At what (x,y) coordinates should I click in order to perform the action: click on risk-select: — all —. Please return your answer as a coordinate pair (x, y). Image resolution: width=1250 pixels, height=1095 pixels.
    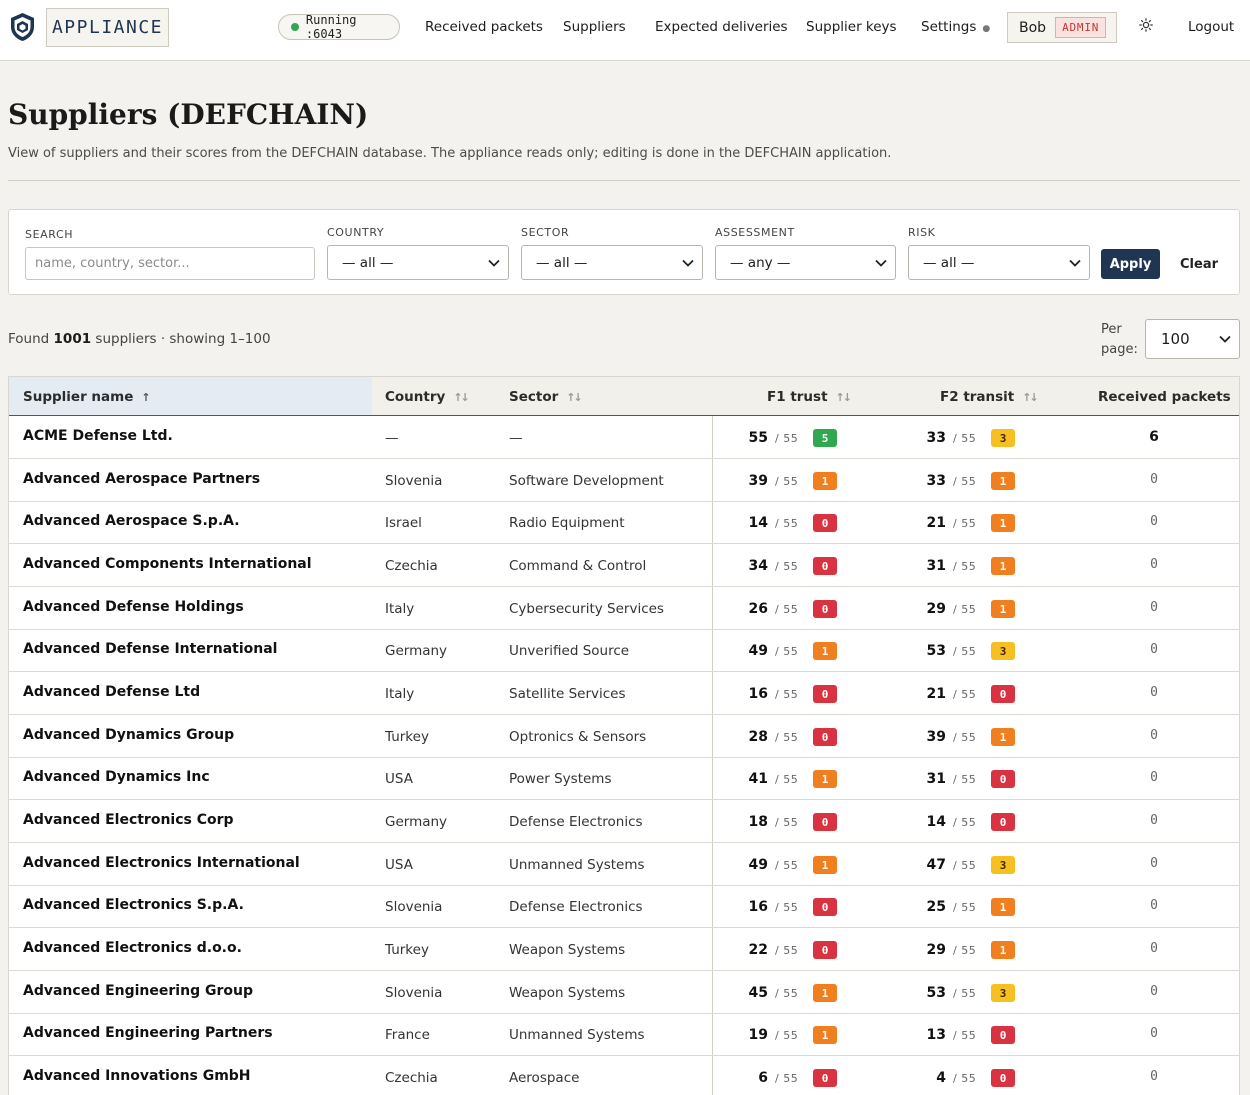
    Looking at the image, I should click on (999, 262).